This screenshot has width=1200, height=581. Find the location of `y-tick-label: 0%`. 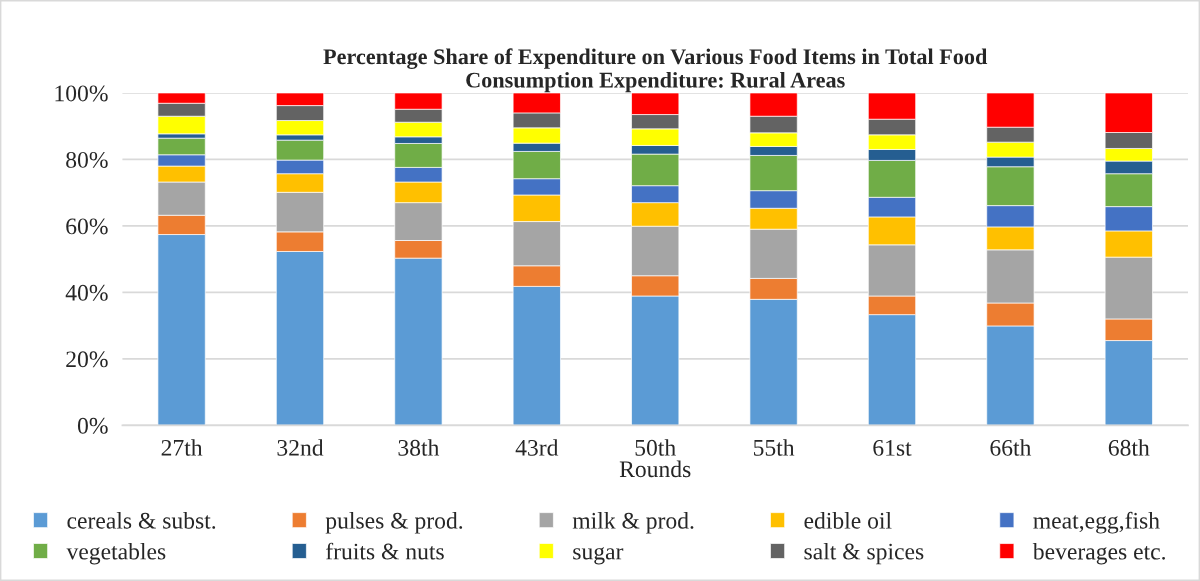

y-tick-label: 0% is located at coordinates (92, 425).